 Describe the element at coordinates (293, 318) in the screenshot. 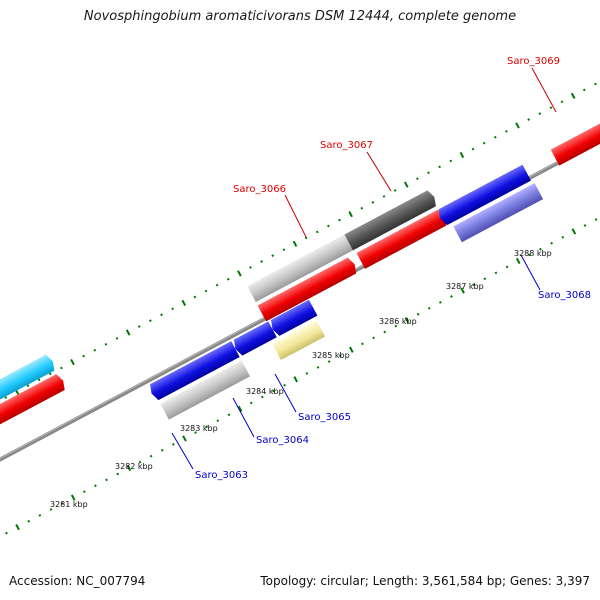

I see `gene-arrow-blue-small` at that location.